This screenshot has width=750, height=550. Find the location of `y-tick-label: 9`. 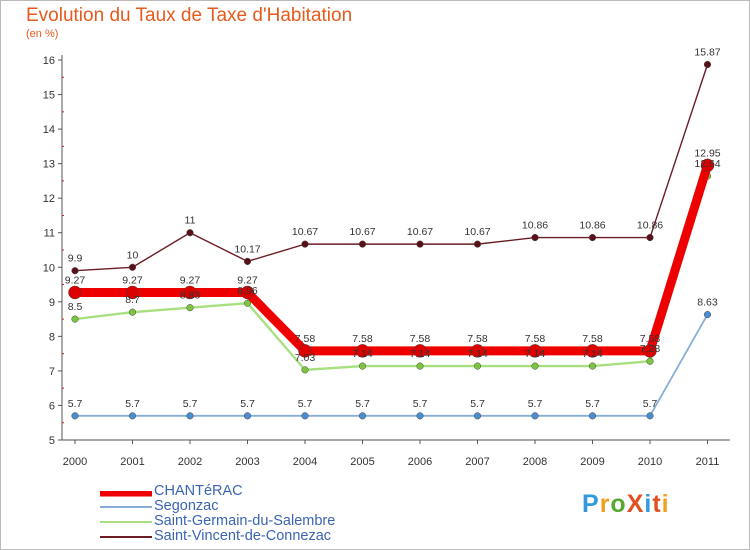

y-tick-label: 9 is located at coordinates (52, 303).